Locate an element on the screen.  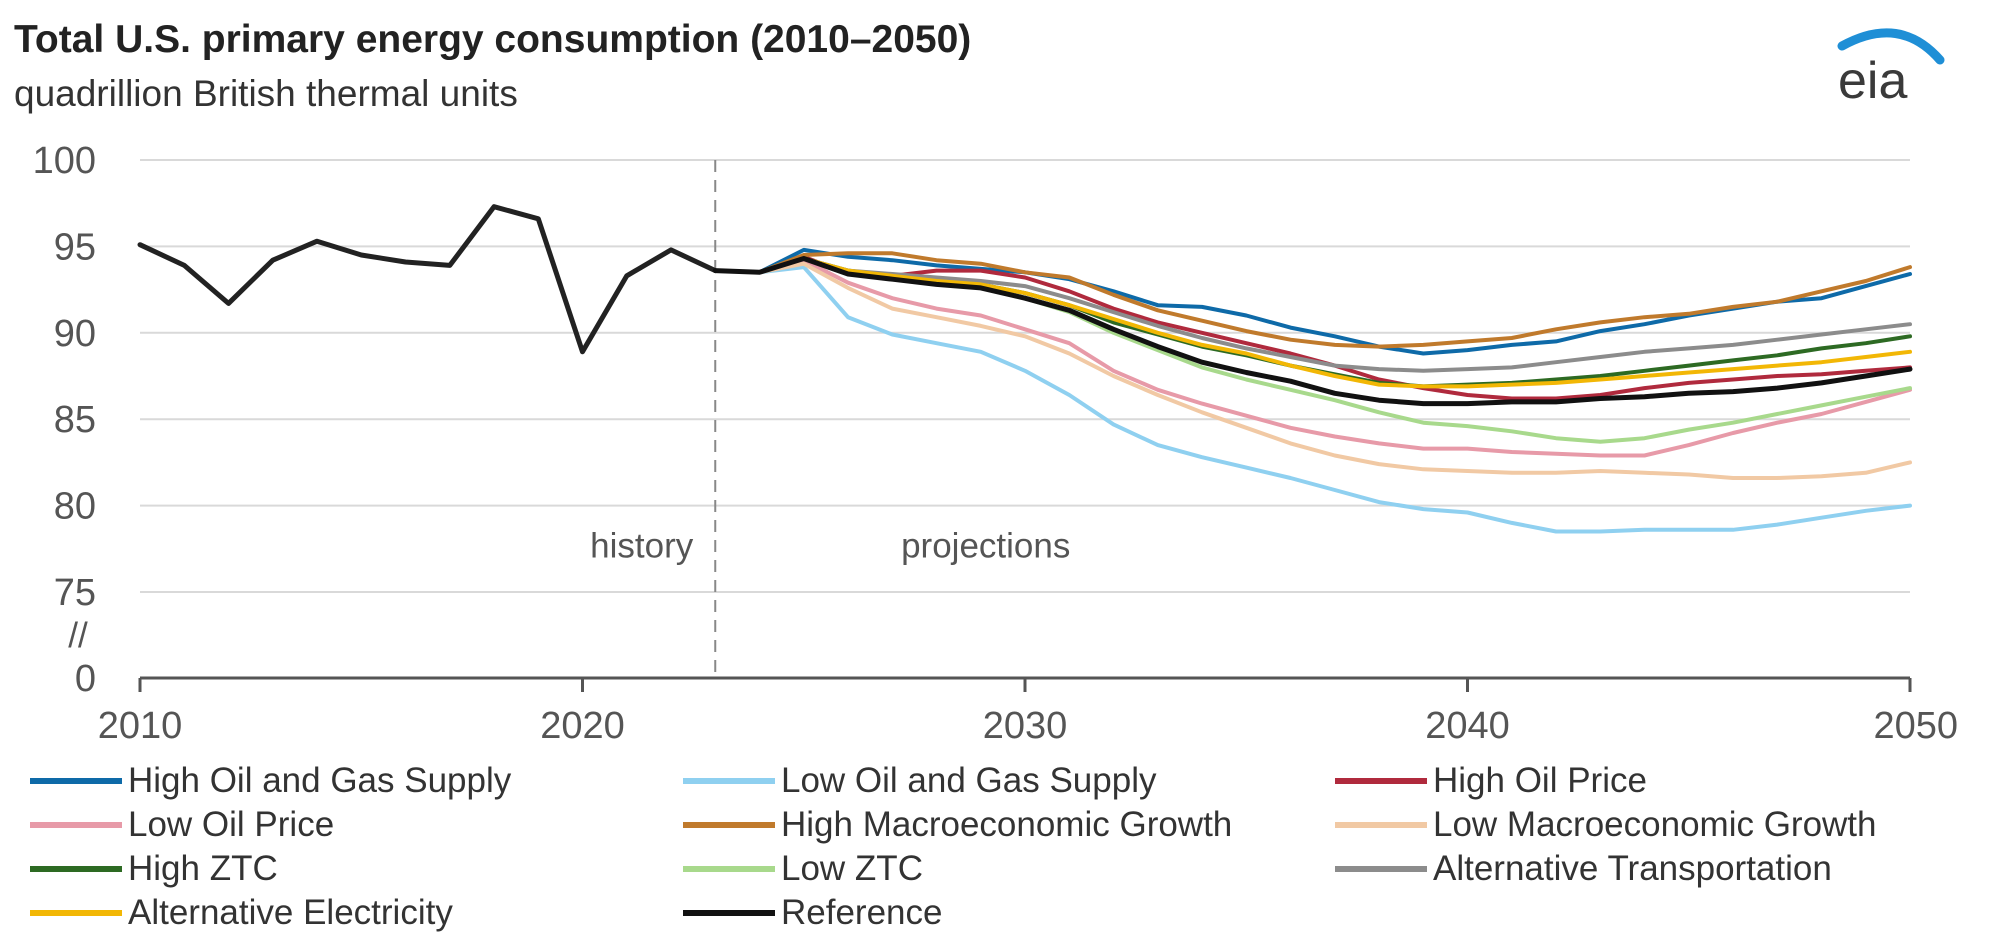
eia-logo: eia is located at coordinates (1891, 69).